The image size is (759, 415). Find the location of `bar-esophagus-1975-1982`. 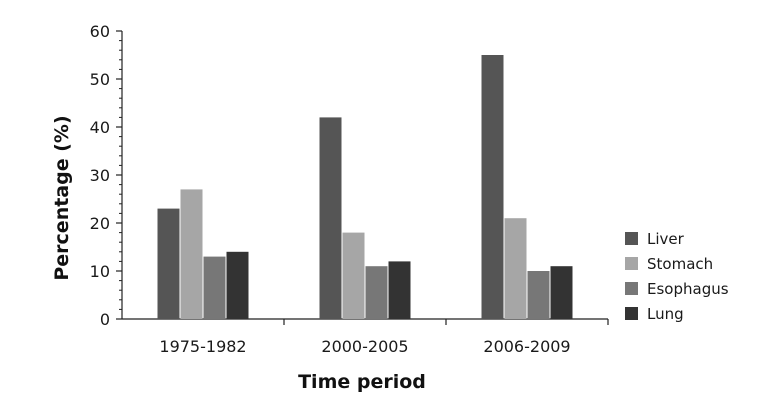

bar-esophagus-1975-1982 is located at coordinates (214, 287).